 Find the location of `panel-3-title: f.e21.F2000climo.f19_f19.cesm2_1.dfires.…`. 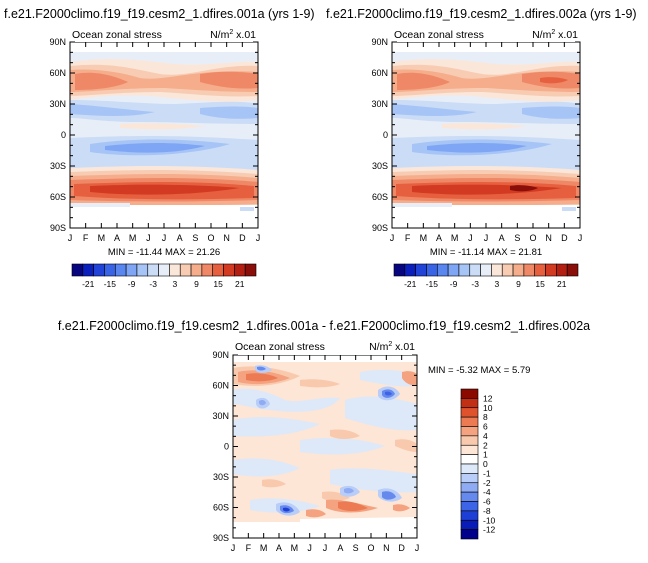

panel-3-title: f.e21.F2000climo.f19_f19.cesm2_1.dfires.… is located at coordinates (324, 326).